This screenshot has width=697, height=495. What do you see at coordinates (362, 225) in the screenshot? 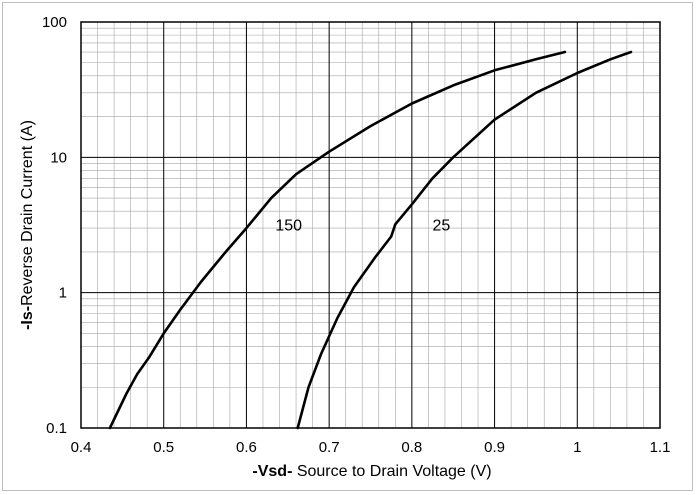
I see `curve-labels: 150 25` at bounding box center [362, 225].